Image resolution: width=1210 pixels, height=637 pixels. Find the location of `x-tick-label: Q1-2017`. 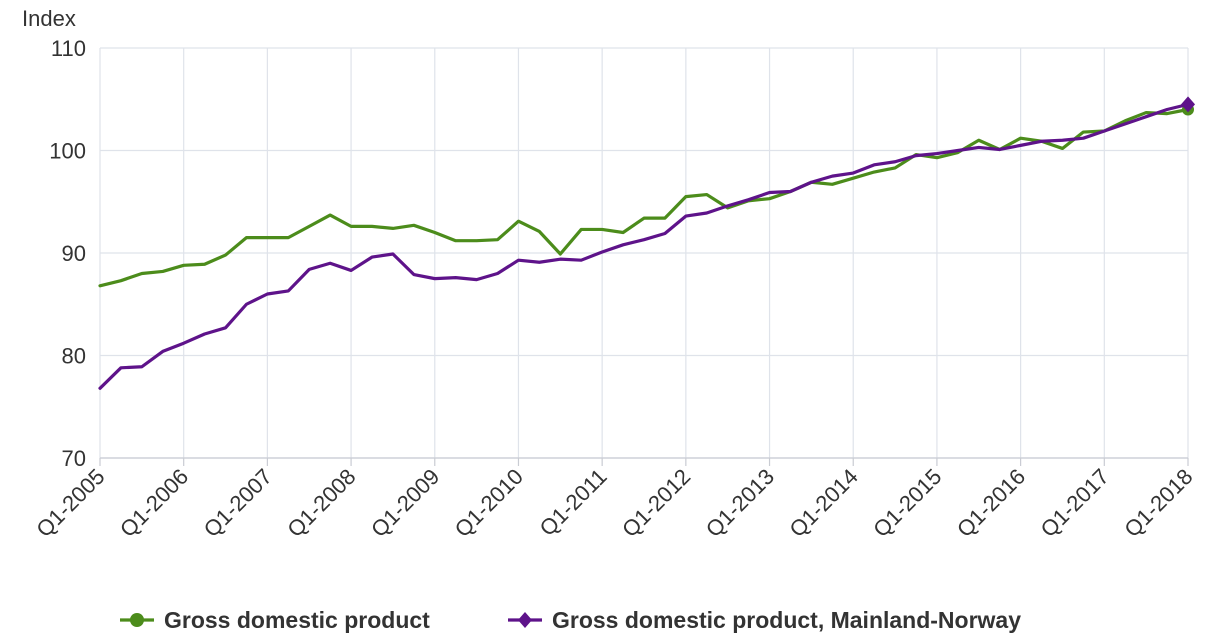

x-tick-label: Q1-2017 is located at coordinates (1075, 503).